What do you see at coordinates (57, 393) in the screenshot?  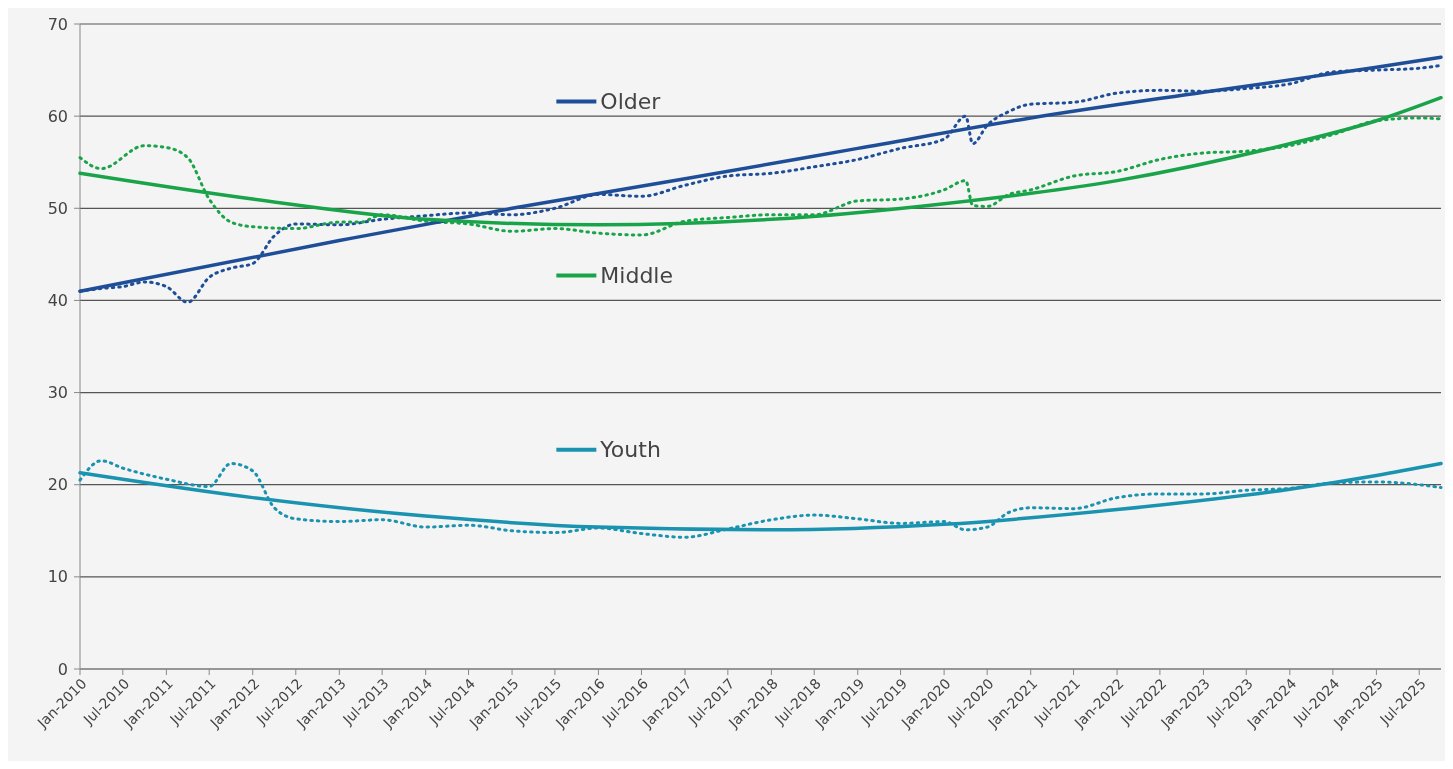 I see `y-tick-label: 30` at bounding box center [57, 393].